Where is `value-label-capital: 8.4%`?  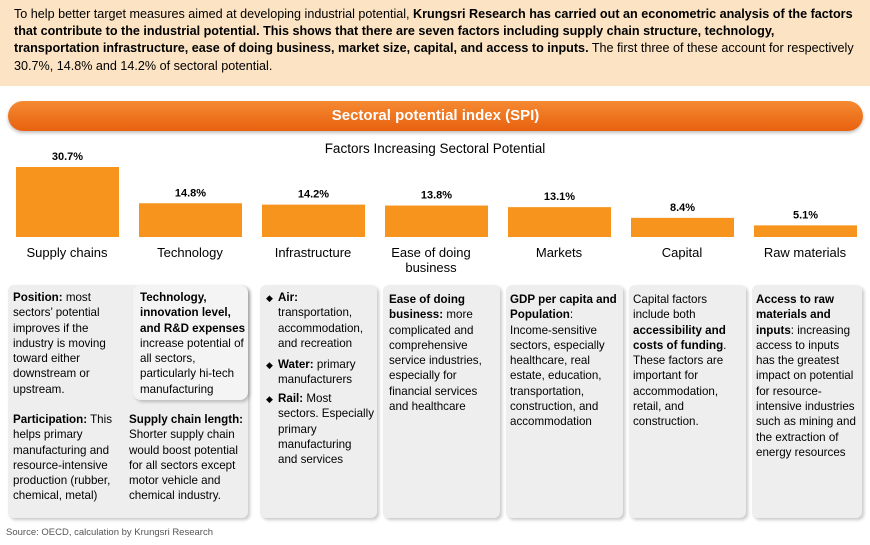 value-label-capital: 8.4% is located at coordinates (682, 208).